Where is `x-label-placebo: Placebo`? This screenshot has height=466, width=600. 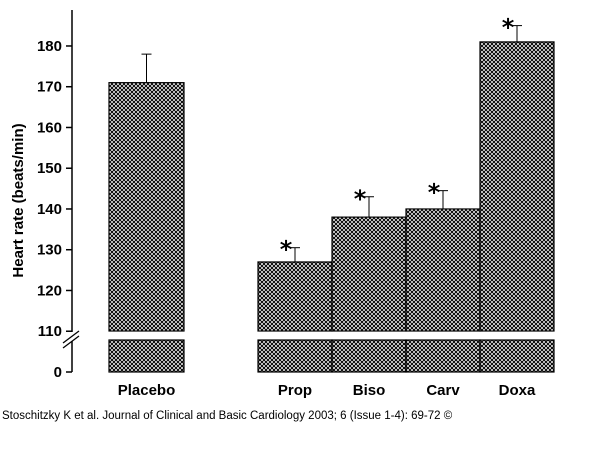
x-label-placebo: Placebo is located at coordinates (147, 390).